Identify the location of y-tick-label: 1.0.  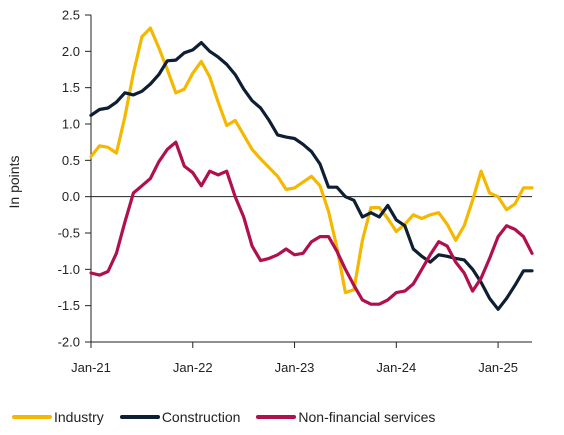
(71, 124).